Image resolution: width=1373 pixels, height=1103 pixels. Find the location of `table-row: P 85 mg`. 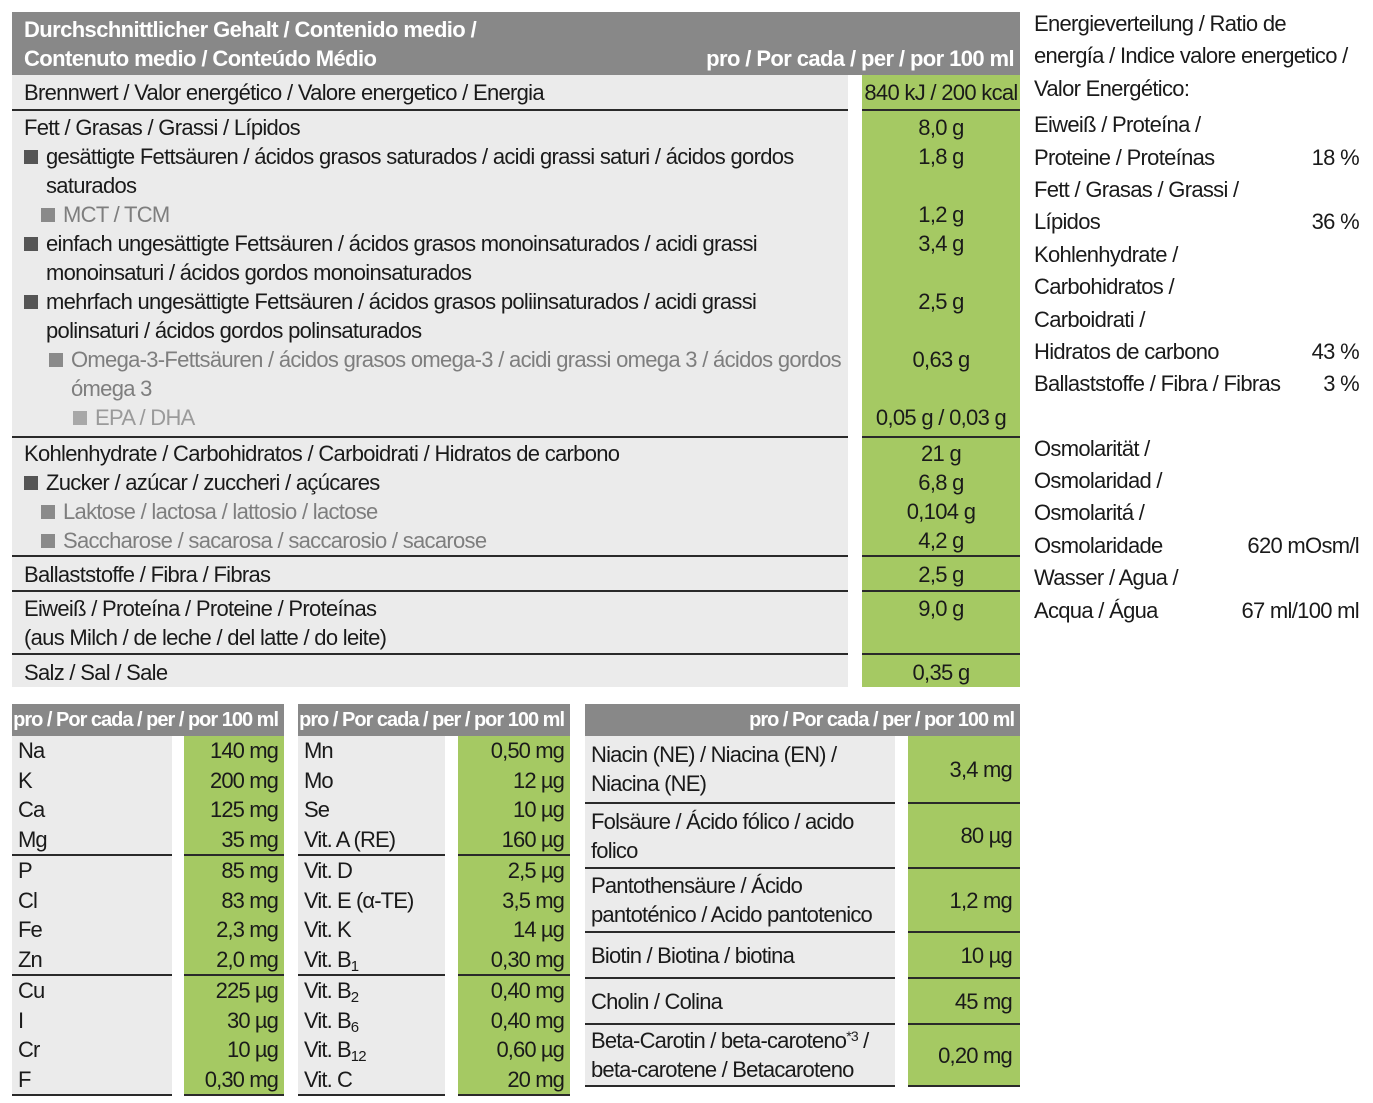

table-row: P 85 mg is located at coordinates (148, 870).